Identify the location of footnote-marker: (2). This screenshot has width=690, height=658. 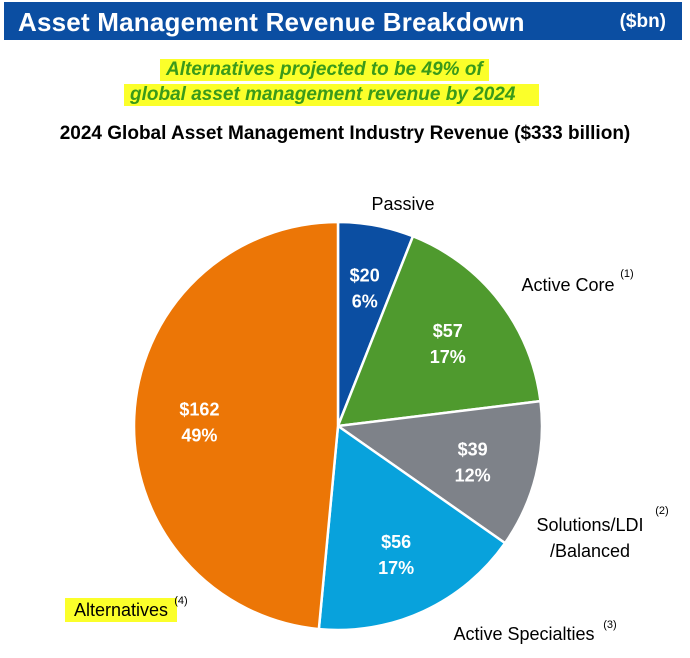
(661, 511).